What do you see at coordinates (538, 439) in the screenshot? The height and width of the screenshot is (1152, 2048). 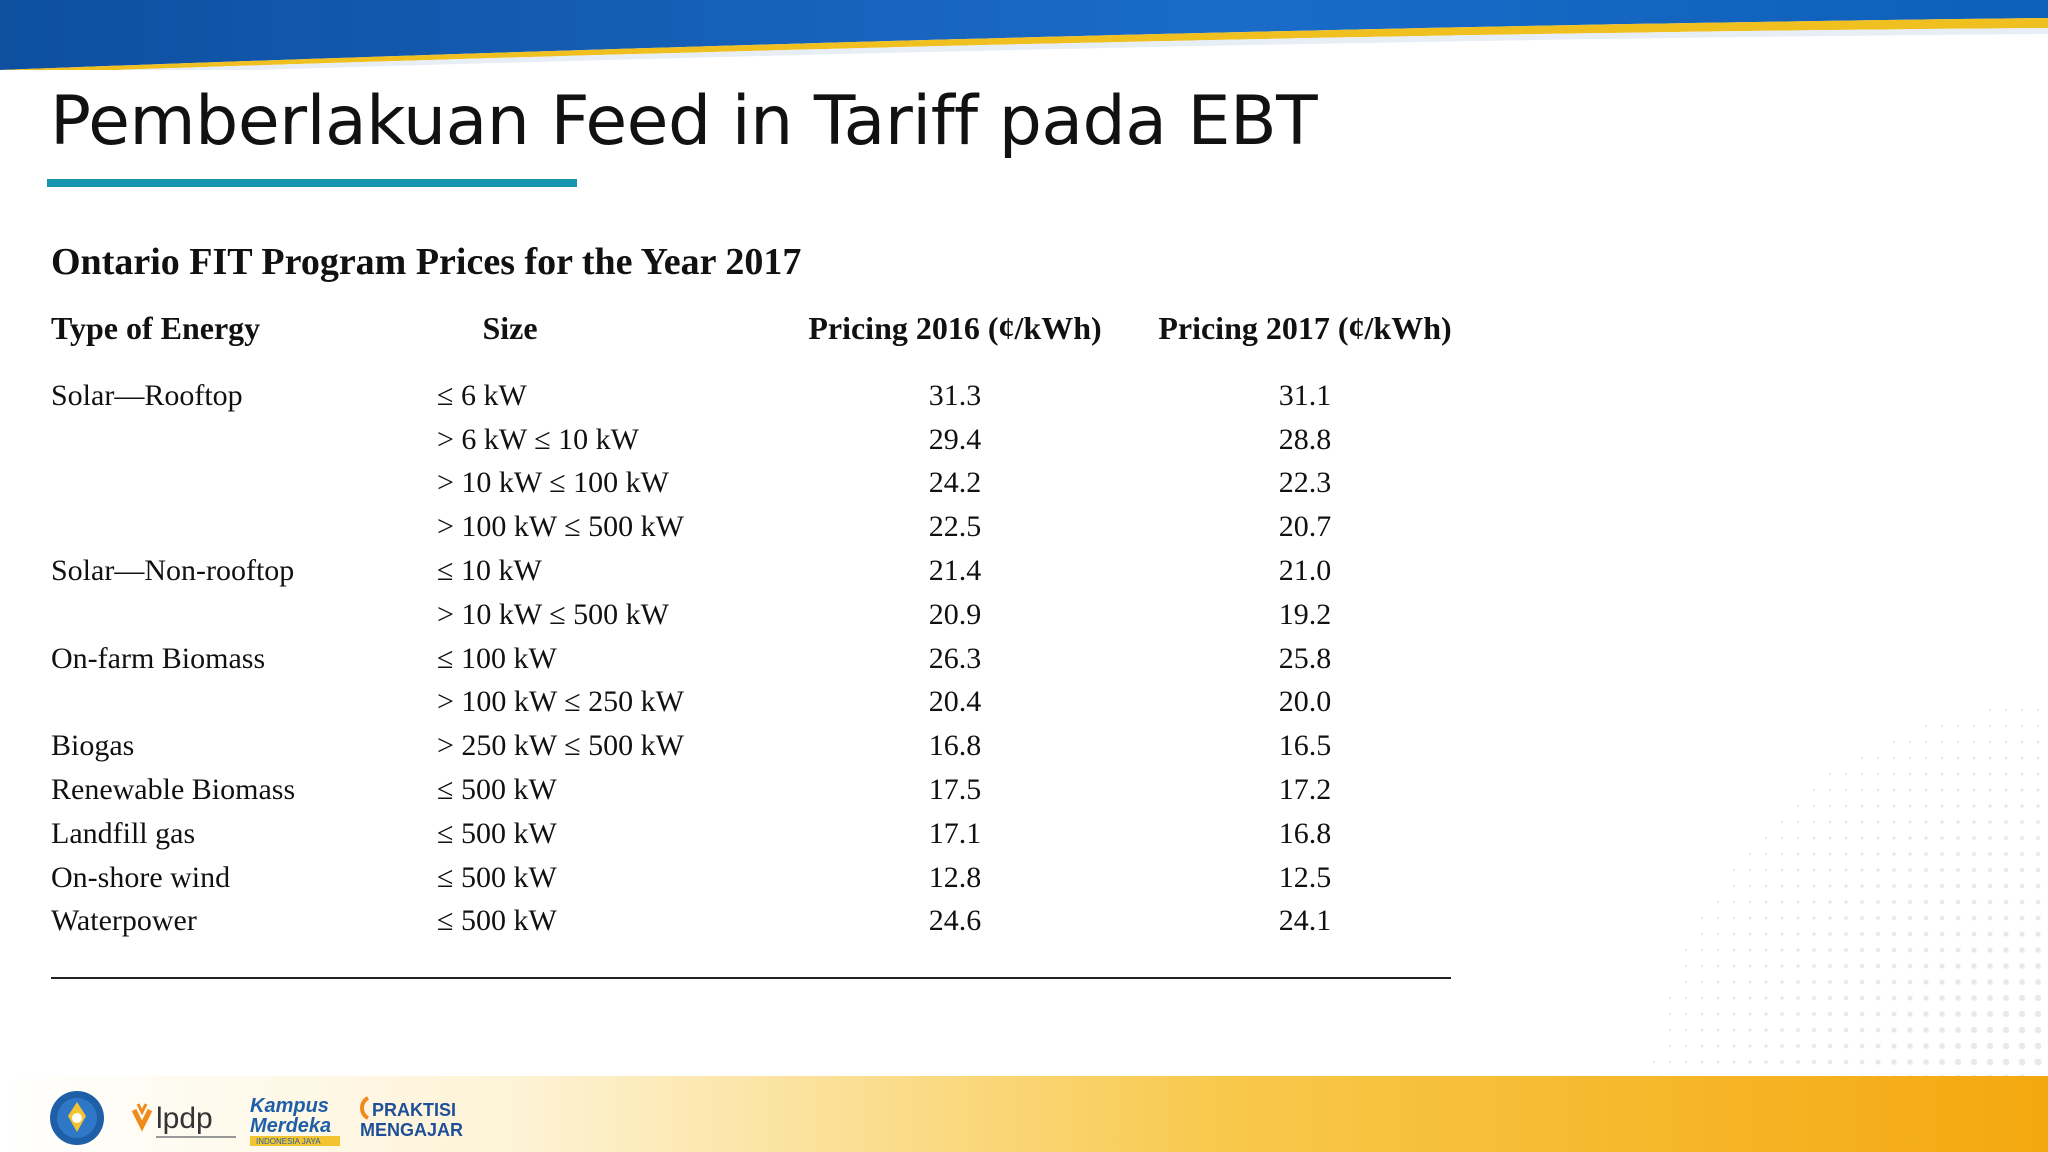 I see `size-cell: > 6 kW ≤ 10 kW` at bounding box center [538, 439].